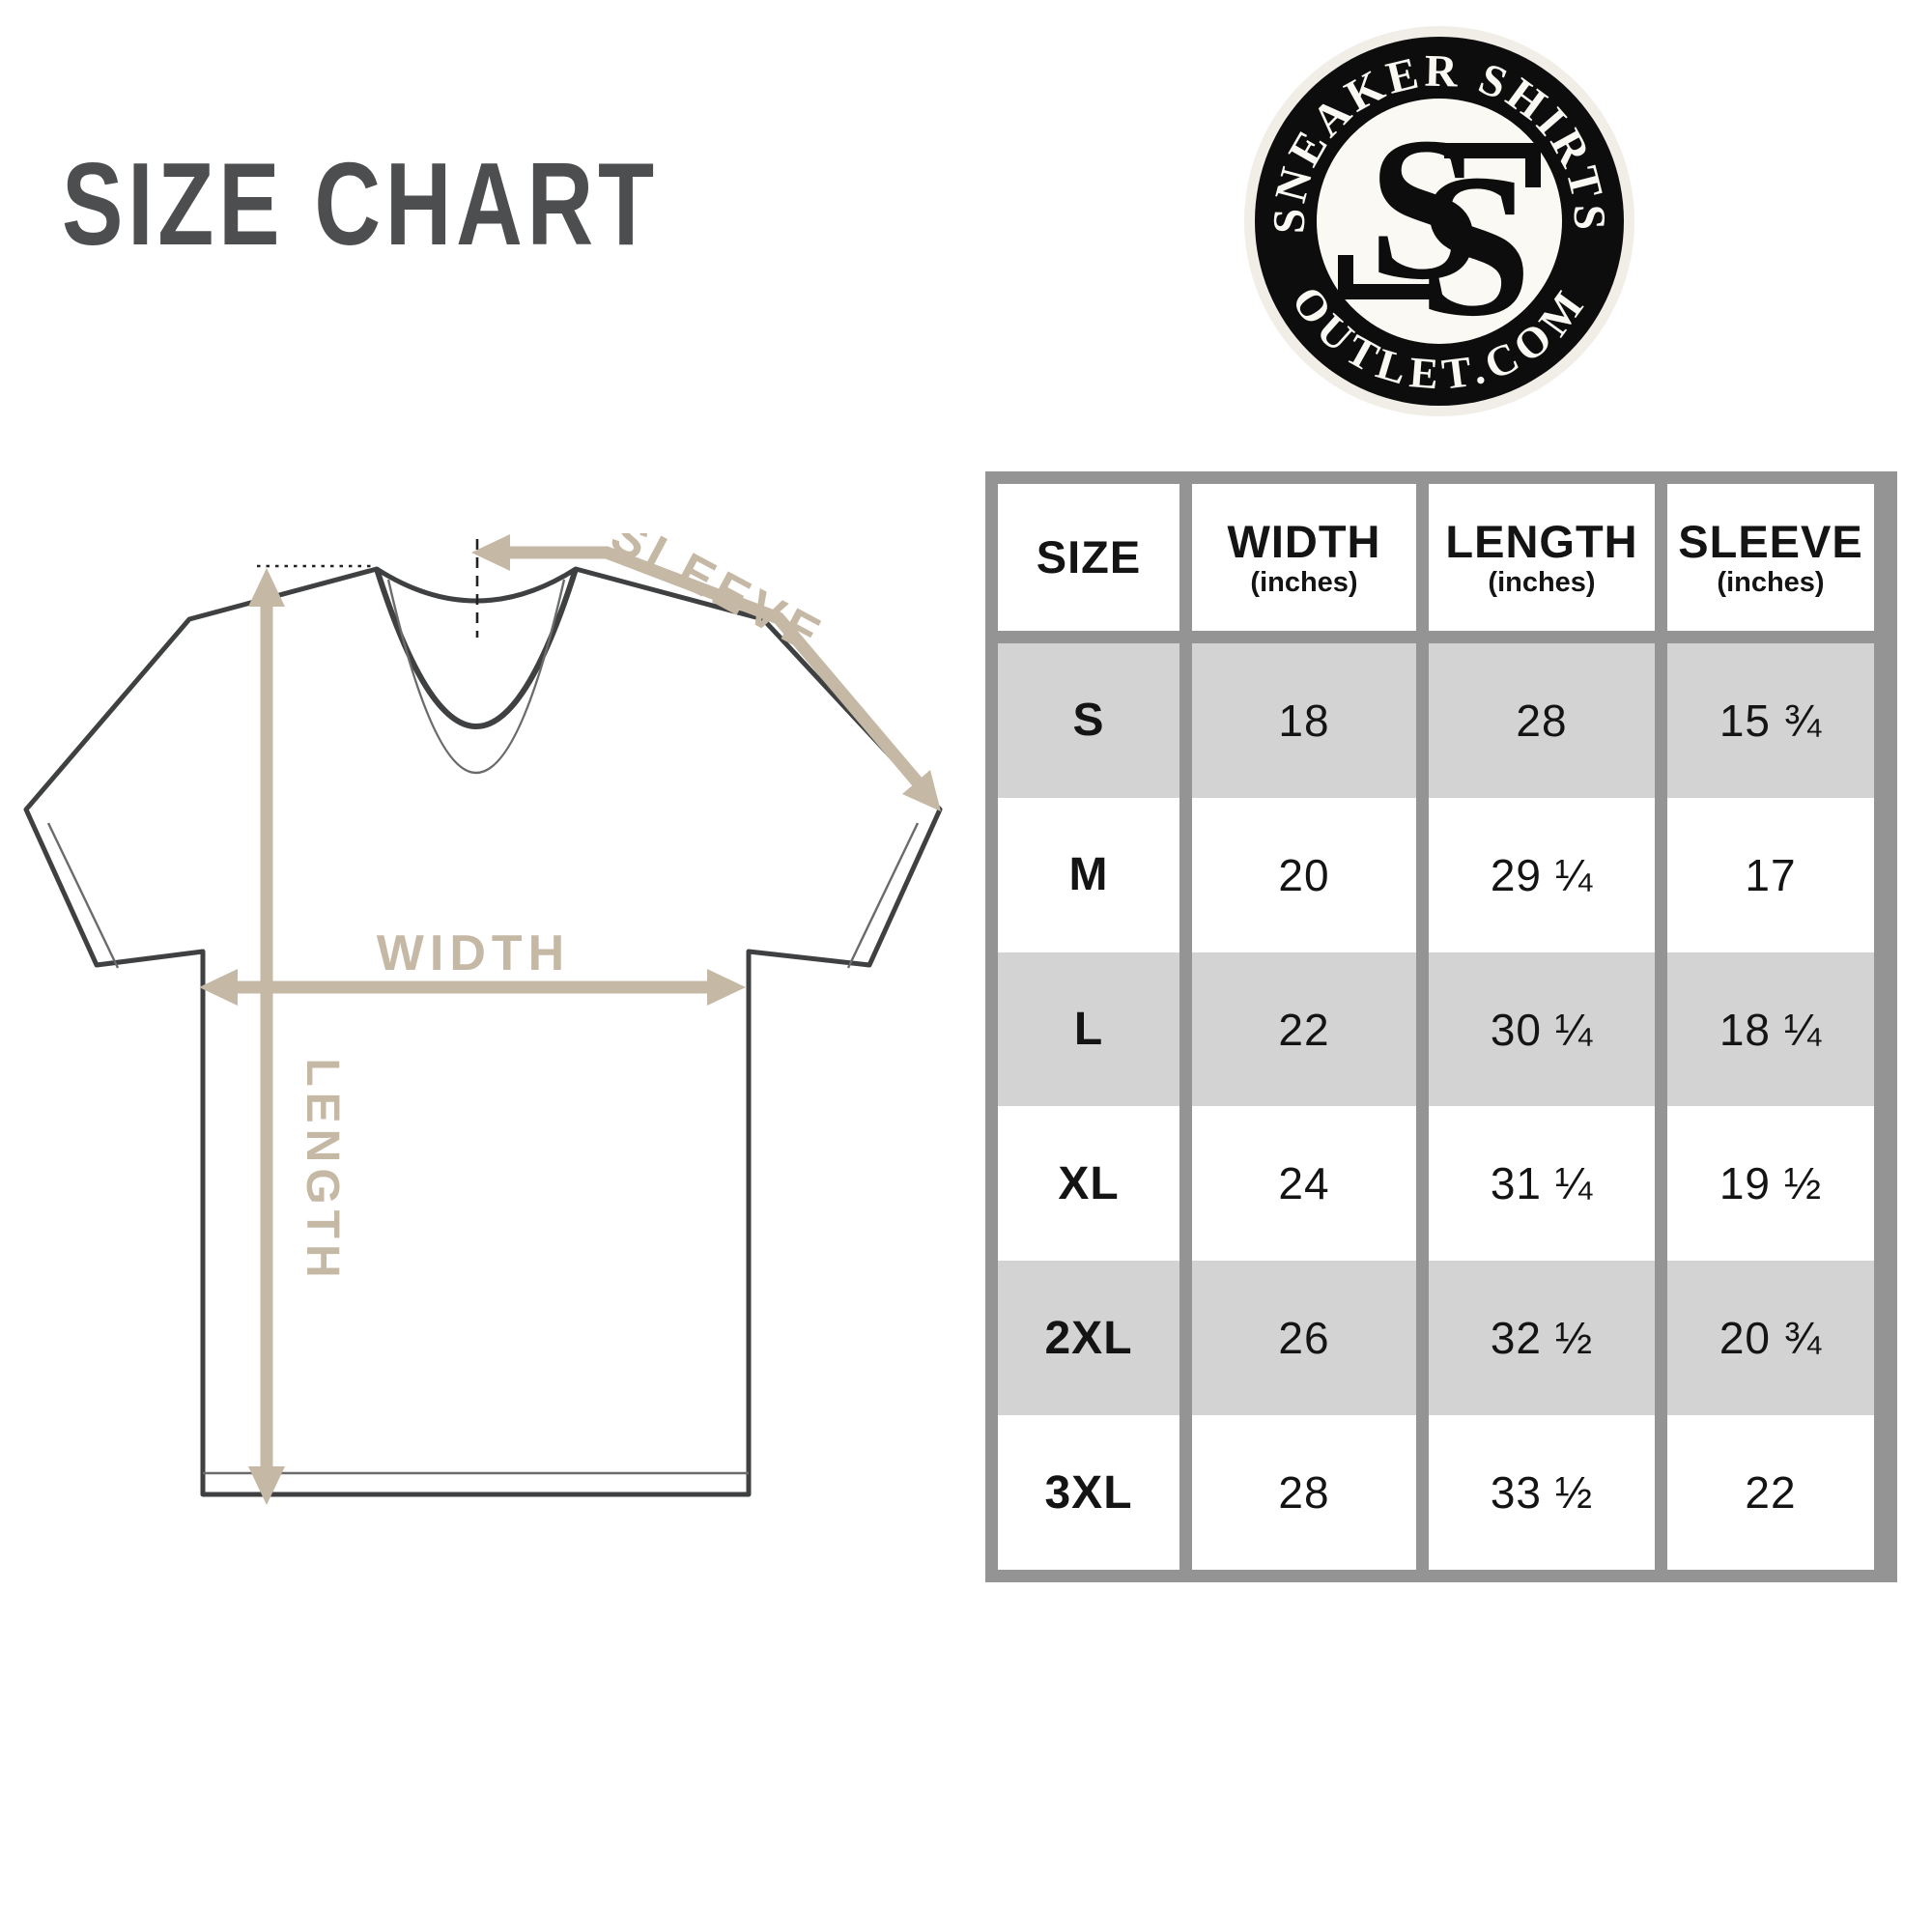  I want to click on table-cell-length-3xl: 33 ½, so click(1542, 1492).